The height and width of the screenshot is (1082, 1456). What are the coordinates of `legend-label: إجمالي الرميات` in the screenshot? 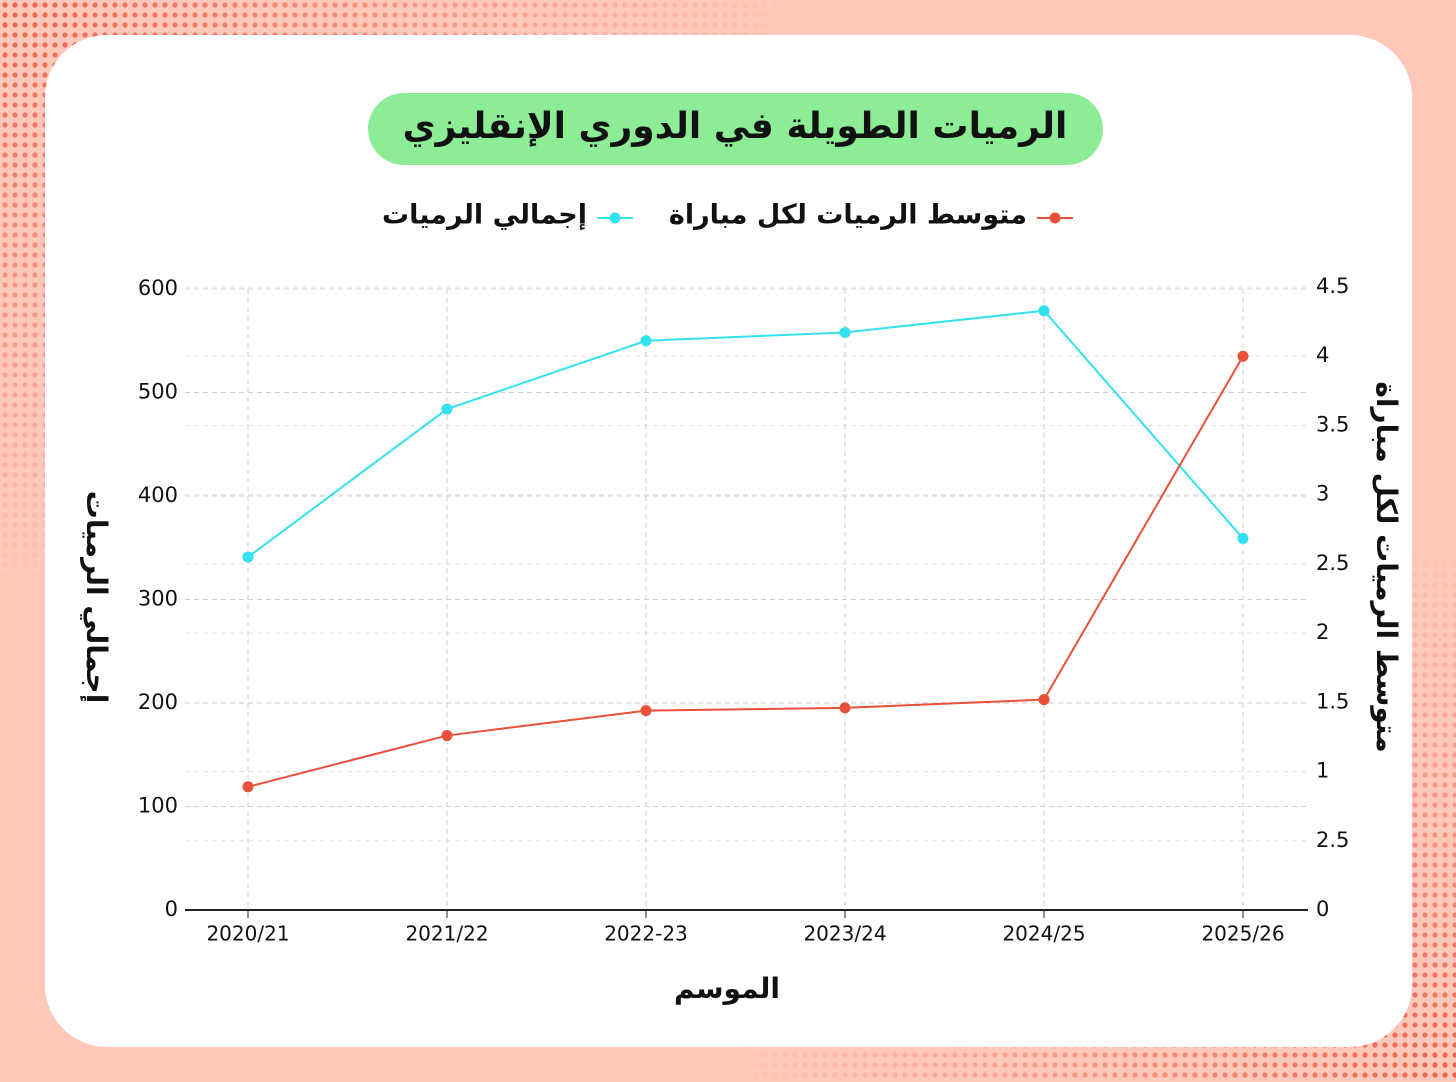 It's located at (484, 215).